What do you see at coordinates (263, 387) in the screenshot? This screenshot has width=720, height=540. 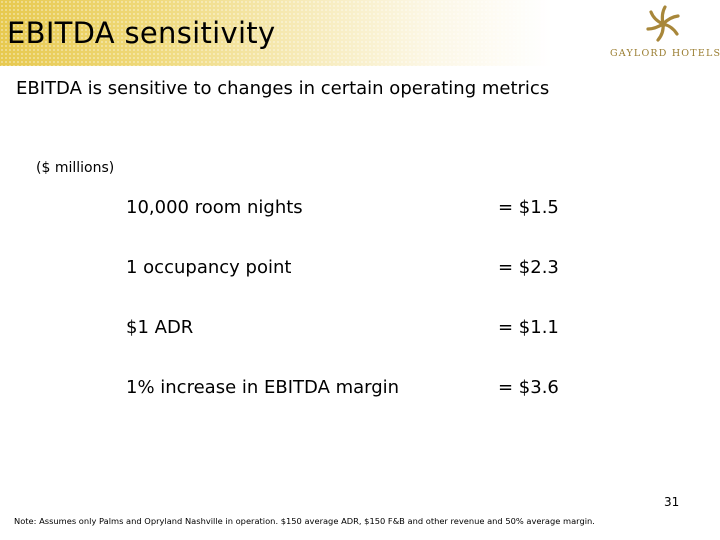 I see `metric-label-ebitda-margin: 1% increase in EBITDA margin` at bounding box center [263, 387].